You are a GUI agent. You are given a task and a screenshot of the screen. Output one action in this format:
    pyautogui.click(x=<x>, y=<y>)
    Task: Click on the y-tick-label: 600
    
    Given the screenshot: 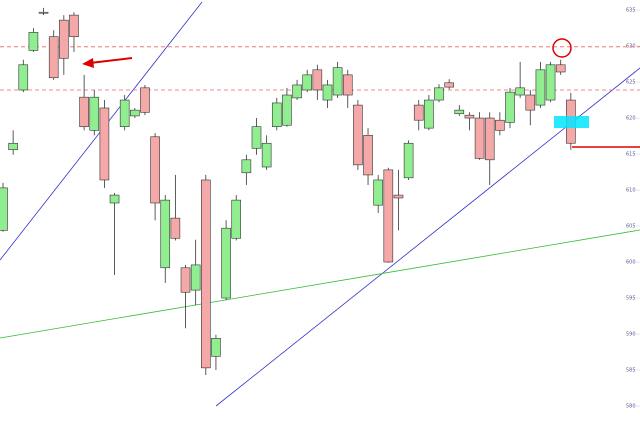 What is the action you would take?
    pyautogui.click(x=631, y=263)
    